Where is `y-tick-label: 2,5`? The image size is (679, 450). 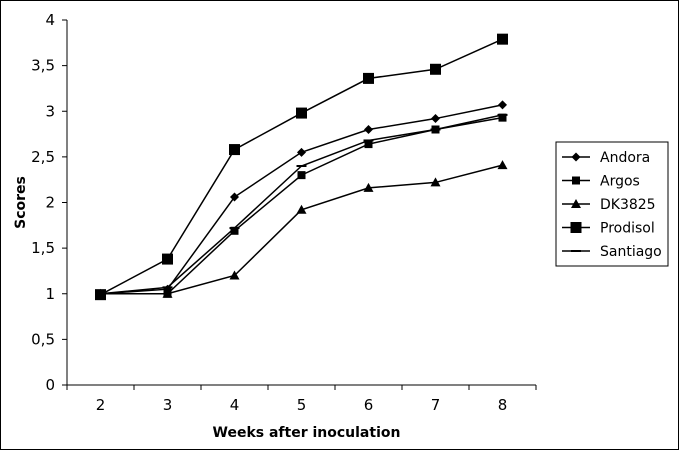 y-tick-label: 2,5 is located at coordinates (43, 157).